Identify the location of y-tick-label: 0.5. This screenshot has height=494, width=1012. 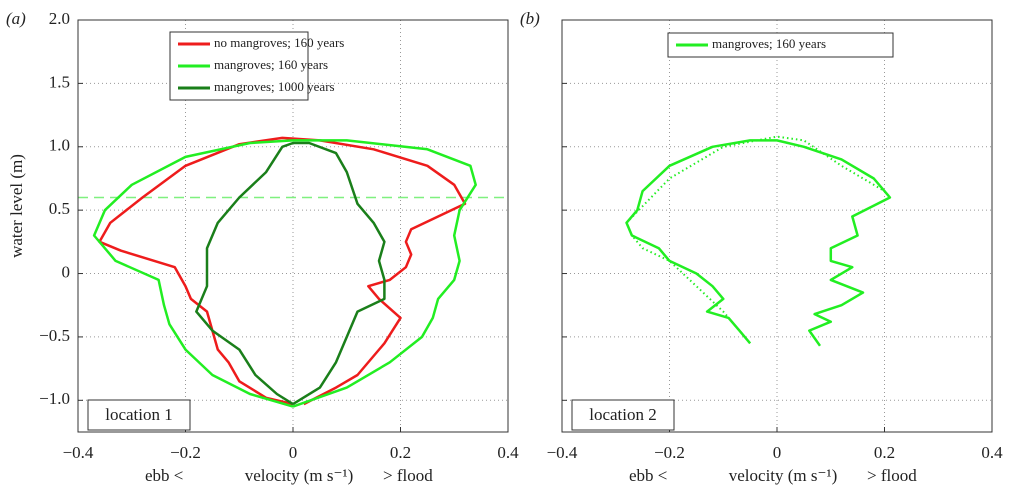
(59, 208).